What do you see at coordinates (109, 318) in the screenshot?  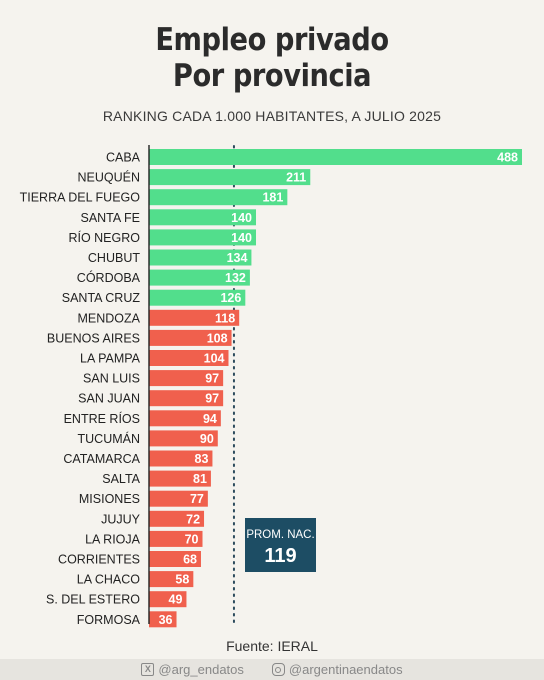 I see `category-label: MENDOZA` at bounding box center [109, 318].